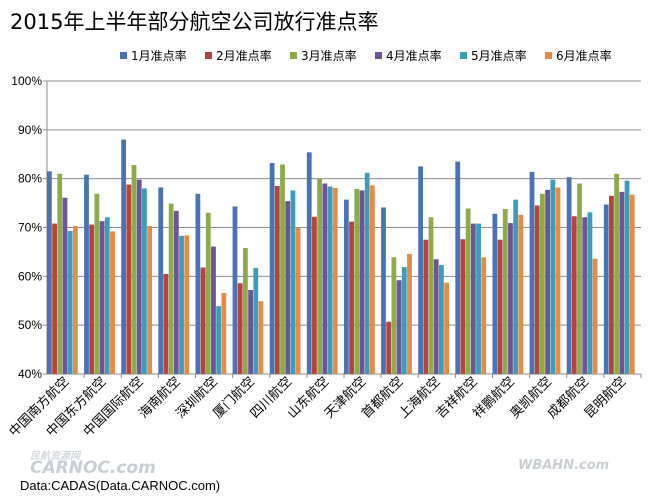 Image resolution: width=659 pixels, height=501 pixels. Describe the element at coordinates (159, 55) in the screenshot. I see `legend-label: 1月准点率` at that location.